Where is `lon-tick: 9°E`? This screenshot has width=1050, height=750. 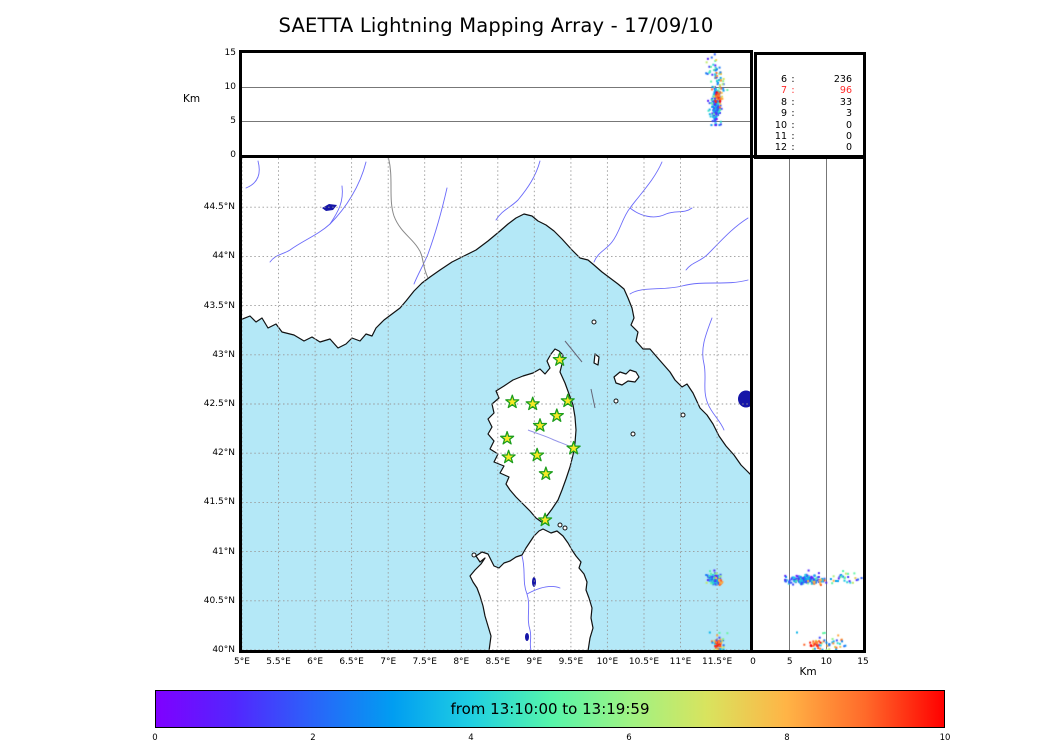 lon-tick: 9°E is located at coordinates (534, 662).